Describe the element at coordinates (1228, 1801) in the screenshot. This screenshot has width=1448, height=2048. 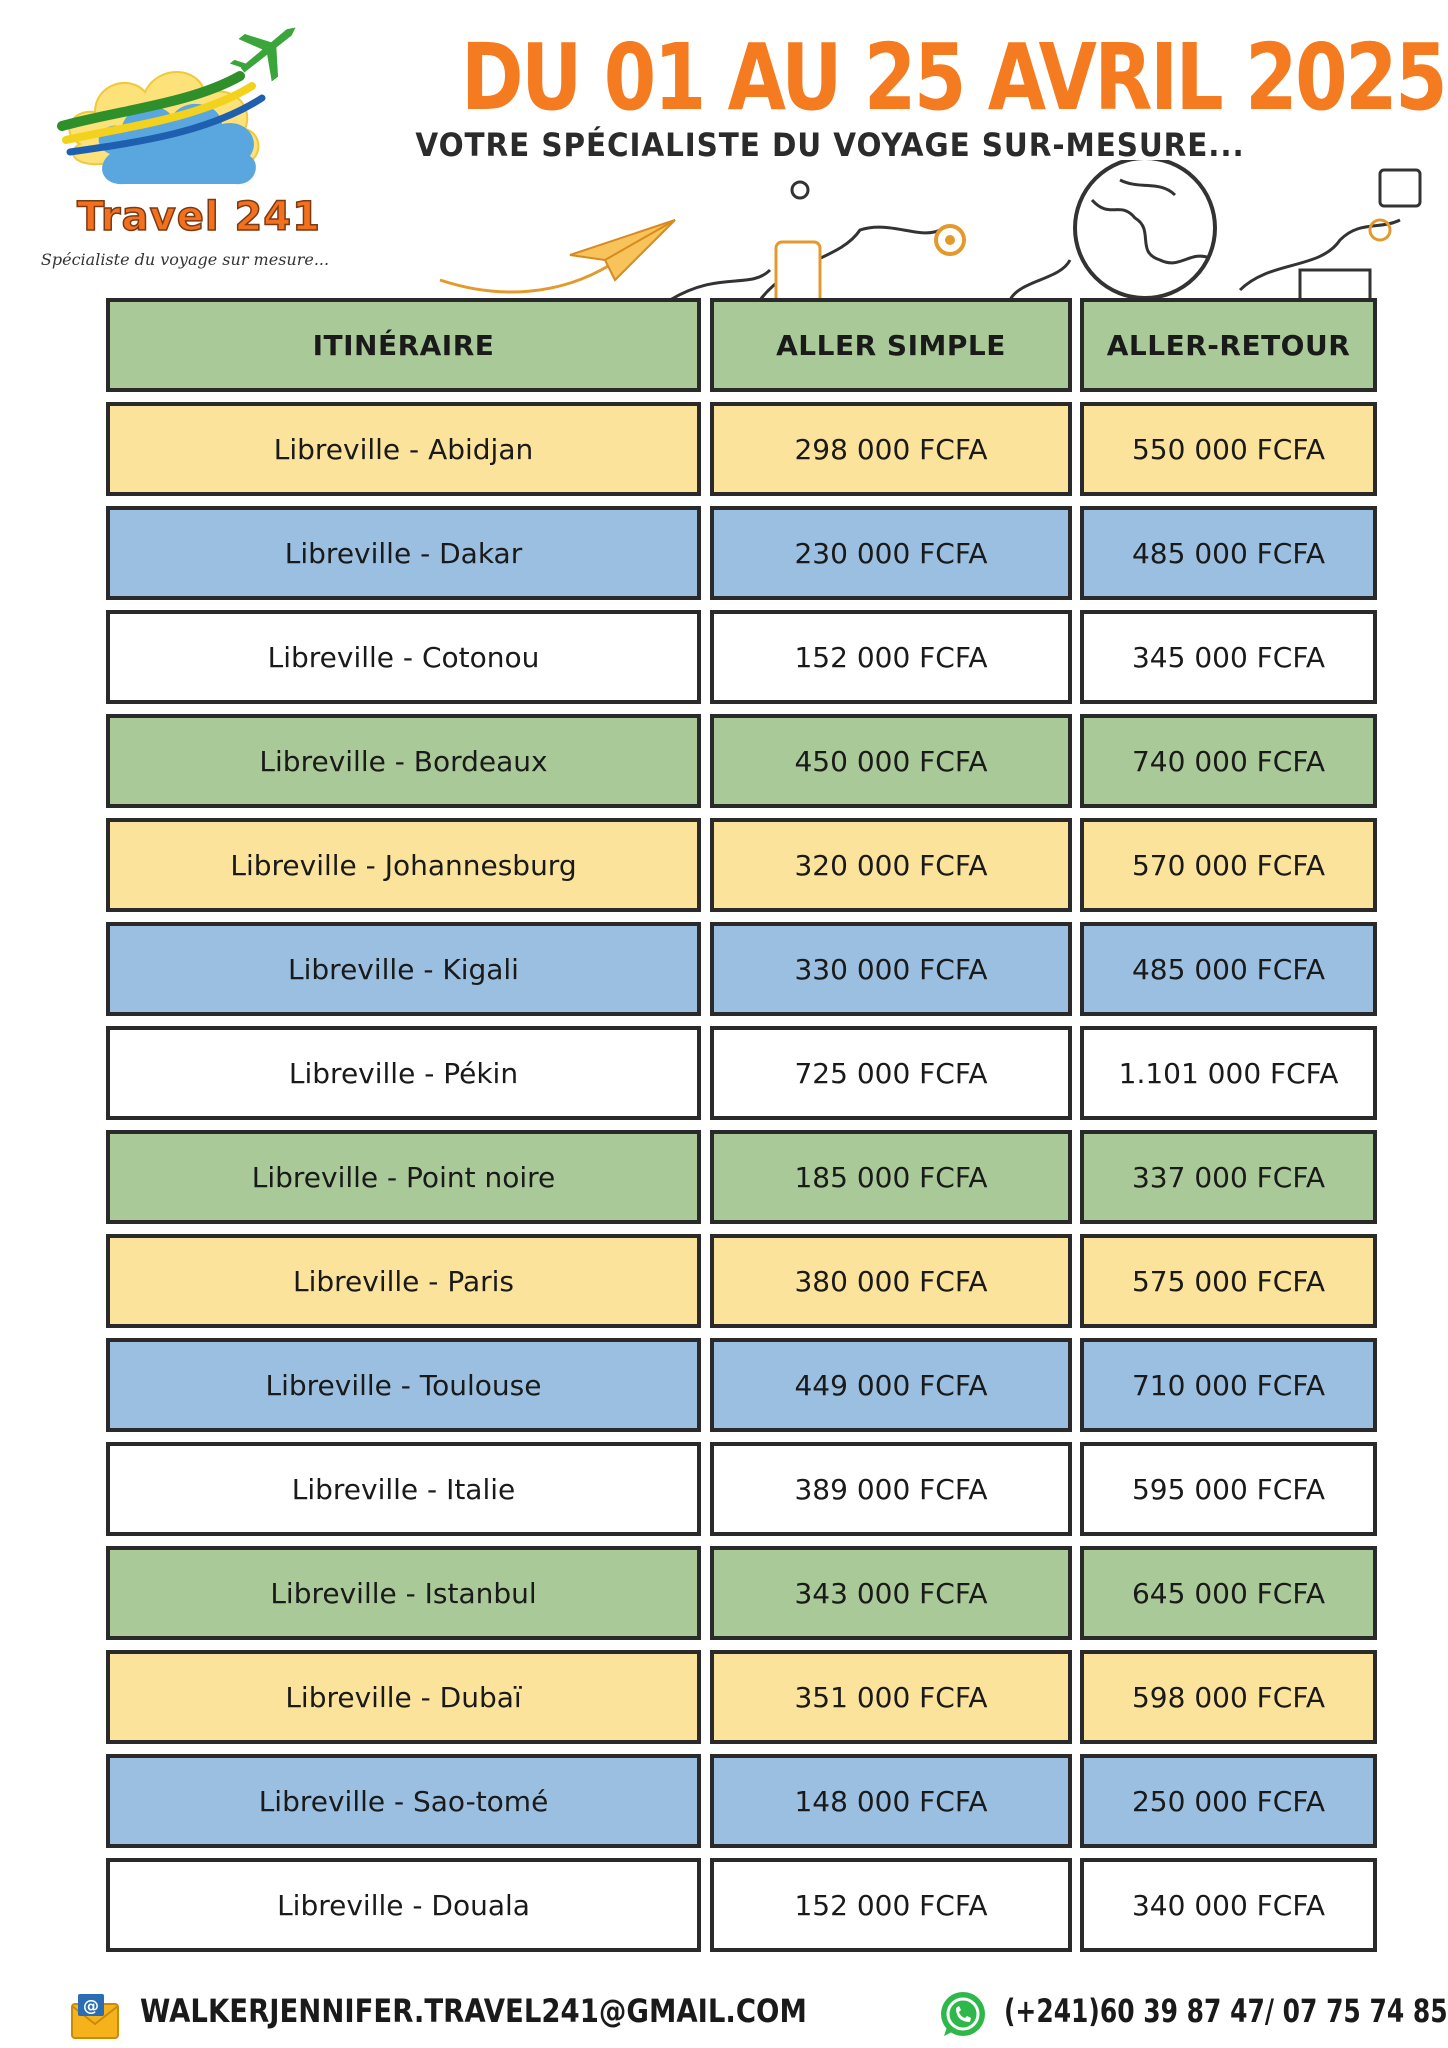
I see `round-trip-price-cell: 250 000 FCFA` at that location.